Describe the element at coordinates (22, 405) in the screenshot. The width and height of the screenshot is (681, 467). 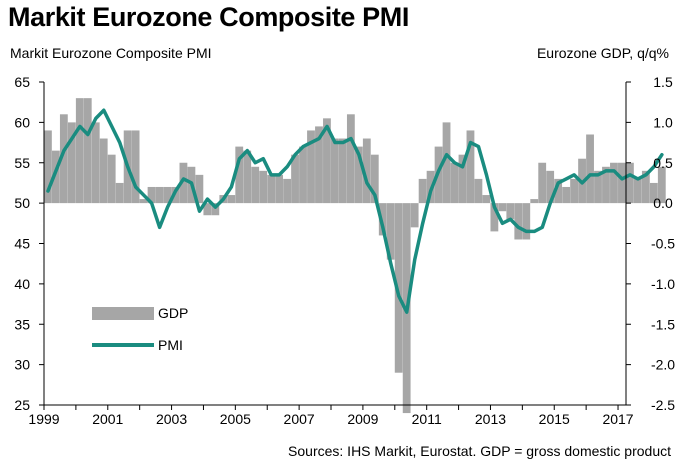
I see `left-tick-label: 25` at that location.